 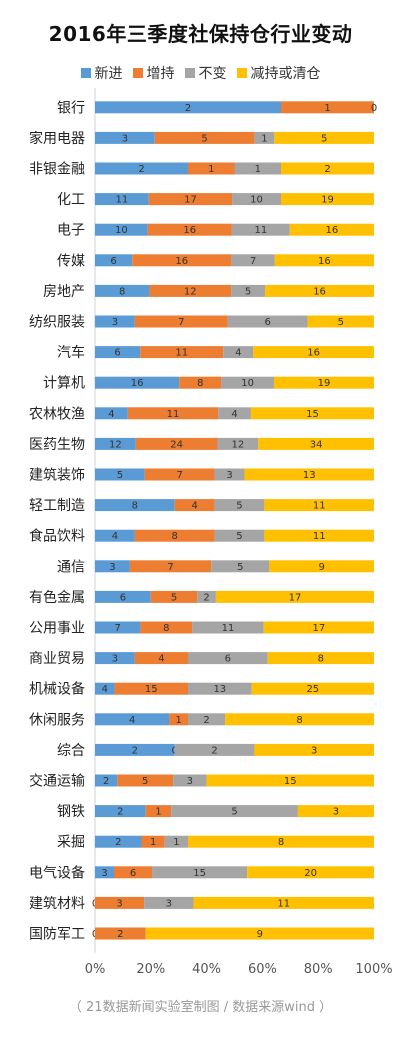 I want to click on category-label: 公用事业, so click(x=57, y=629).